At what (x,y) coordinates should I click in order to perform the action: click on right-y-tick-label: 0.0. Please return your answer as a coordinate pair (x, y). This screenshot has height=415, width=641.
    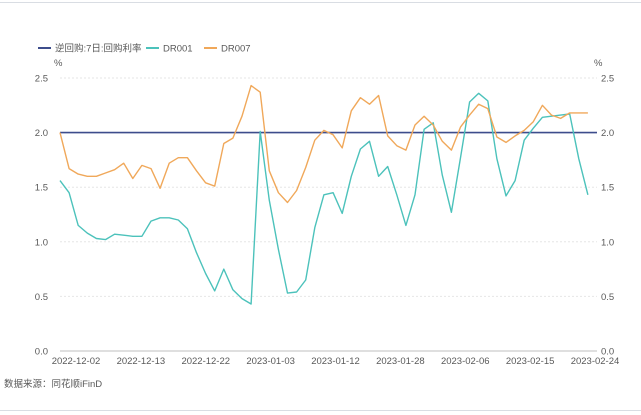
    Looking at the image, I should click on (607, 352).